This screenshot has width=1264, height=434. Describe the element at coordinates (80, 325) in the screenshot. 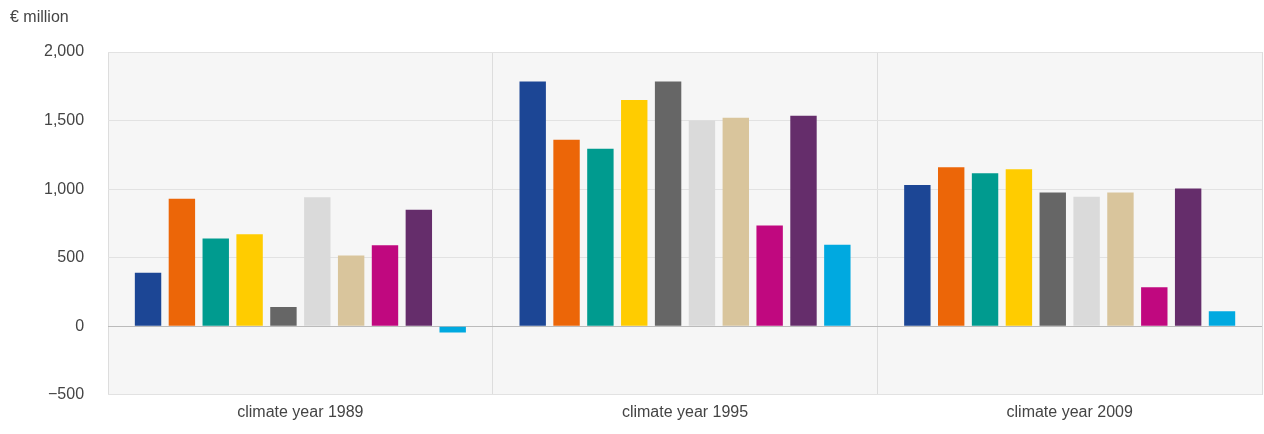

I see `y-tick-label: 0` at that location.